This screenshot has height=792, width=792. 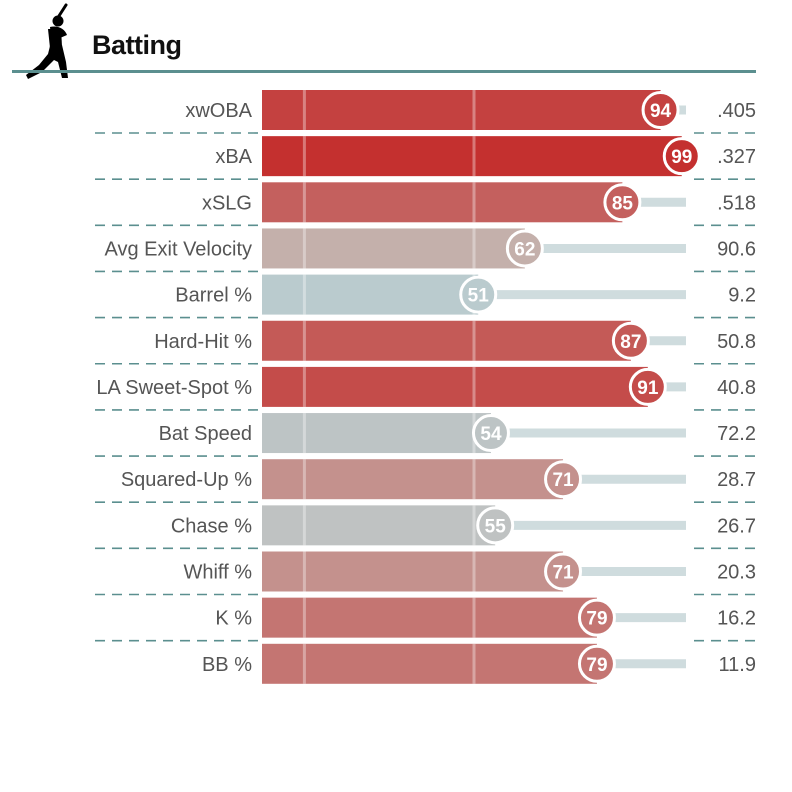 I want to click on percentile-label: 91, so click(x=648, y=388).